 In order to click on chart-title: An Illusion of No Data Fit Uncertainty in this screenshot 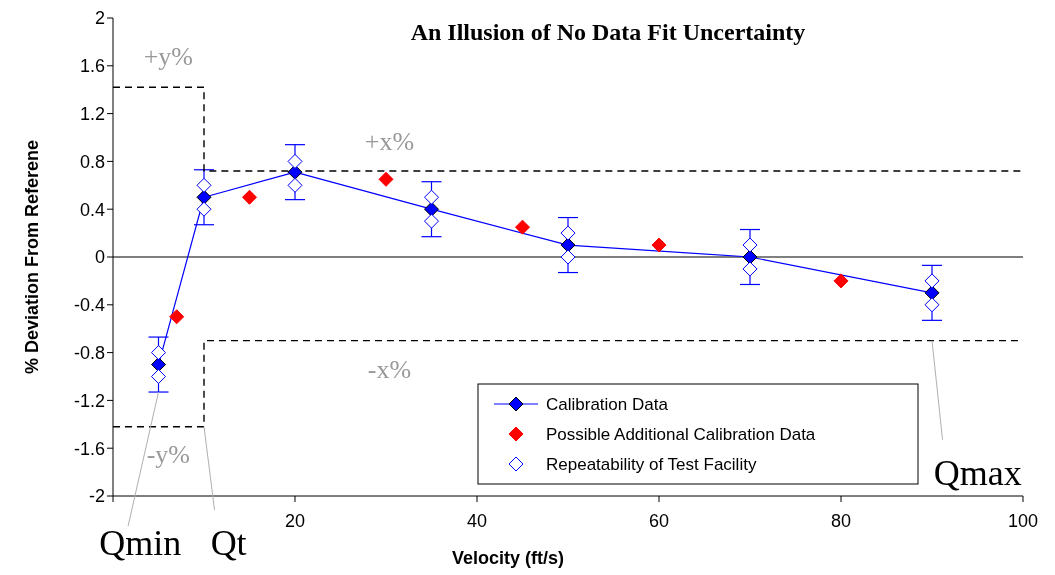, I will do `click(608, 32)`.